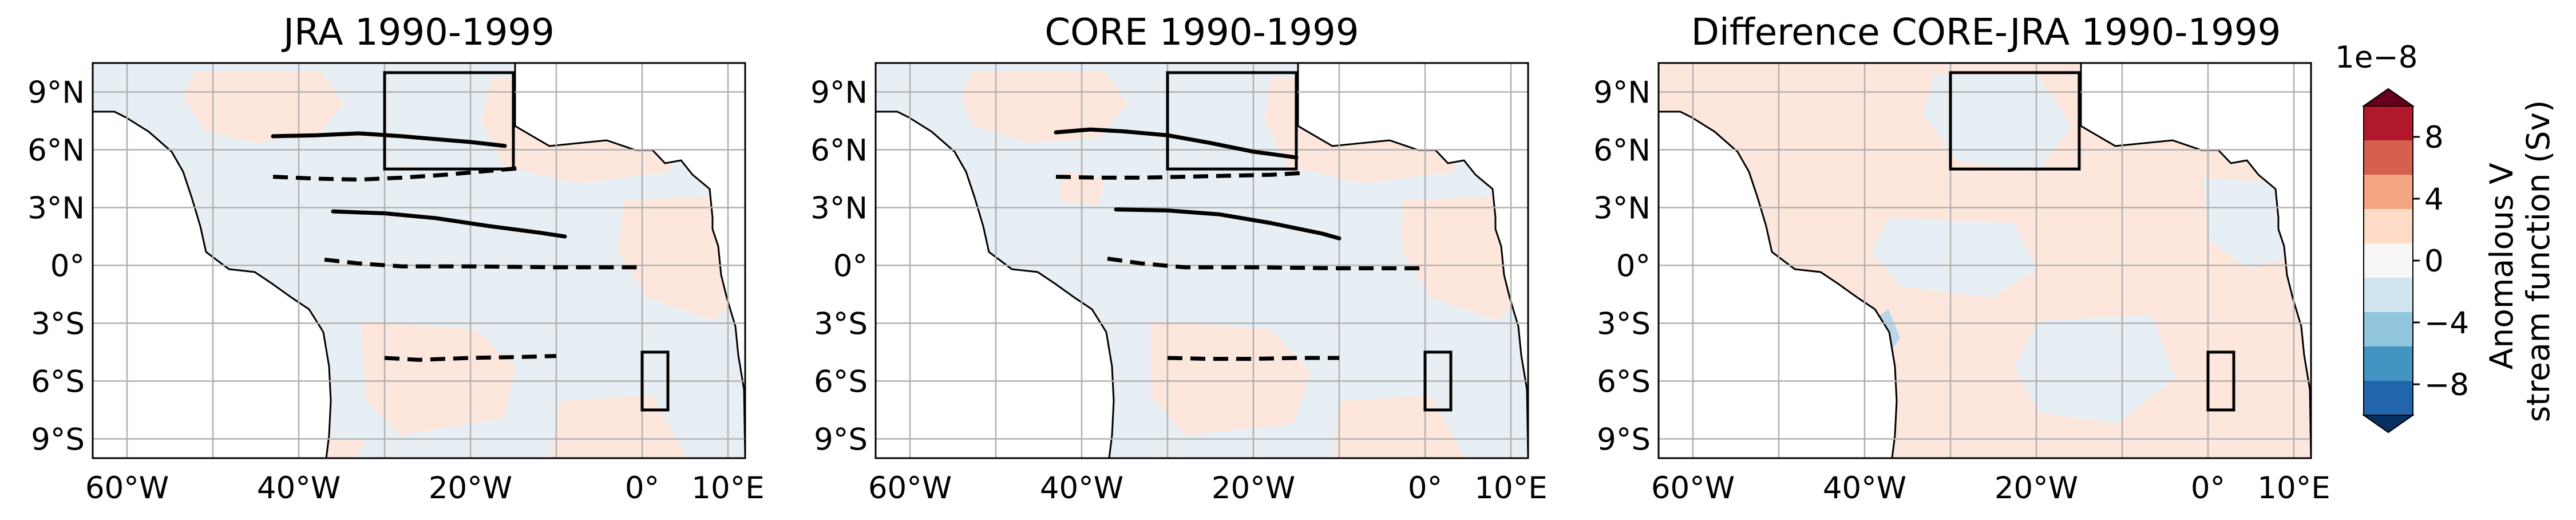  I want to click on colorbar-label: Anomalous V stream function (Sv), so click(2520, 261).